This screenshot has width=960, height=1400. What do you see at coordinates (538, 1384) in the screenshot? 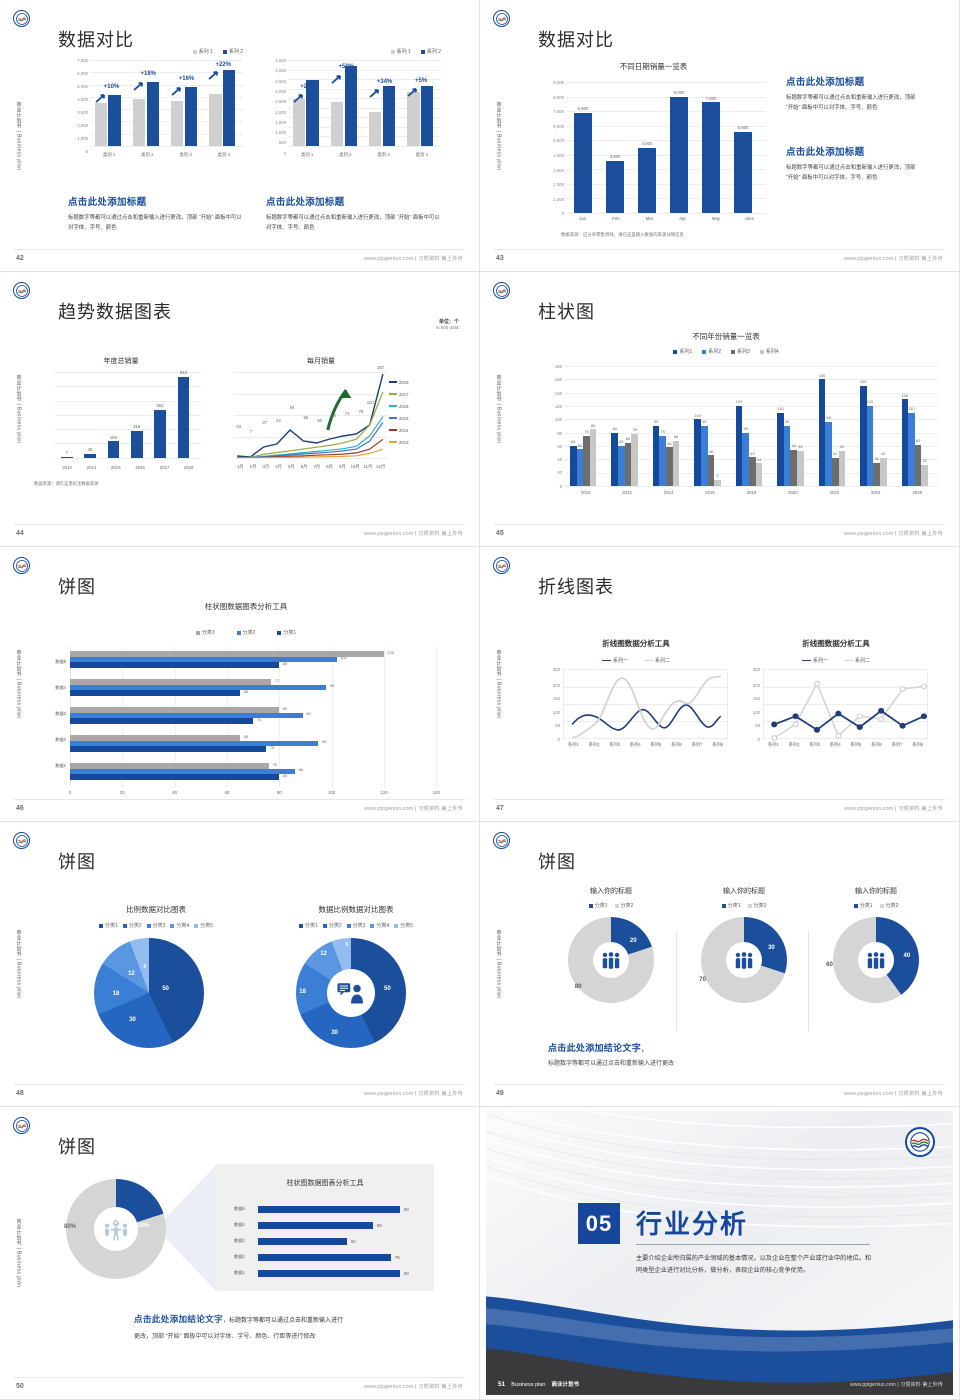
I see `slide-footer-left: 51 Business plan 商业计划书` at bounding box center [538, 1384].